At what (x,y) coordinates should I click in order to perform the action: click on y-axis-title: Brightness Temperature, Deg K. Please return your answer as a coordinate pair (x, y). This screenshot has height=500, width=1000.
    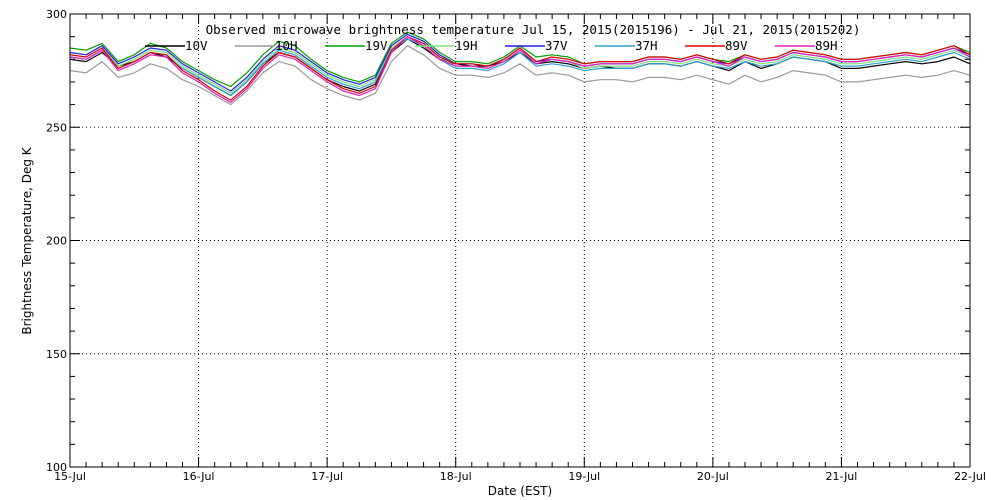
    Looking at the image, I should click on (27, 240).